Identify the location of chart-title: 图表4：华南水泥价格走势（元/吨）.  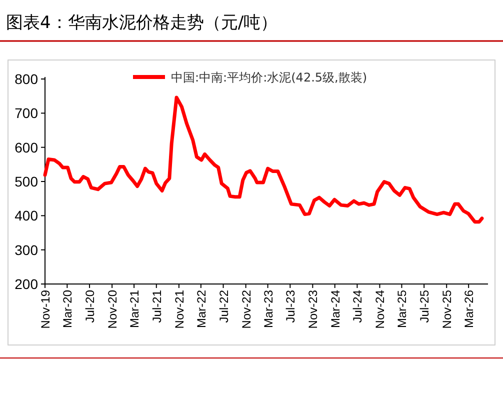
(142, 23).